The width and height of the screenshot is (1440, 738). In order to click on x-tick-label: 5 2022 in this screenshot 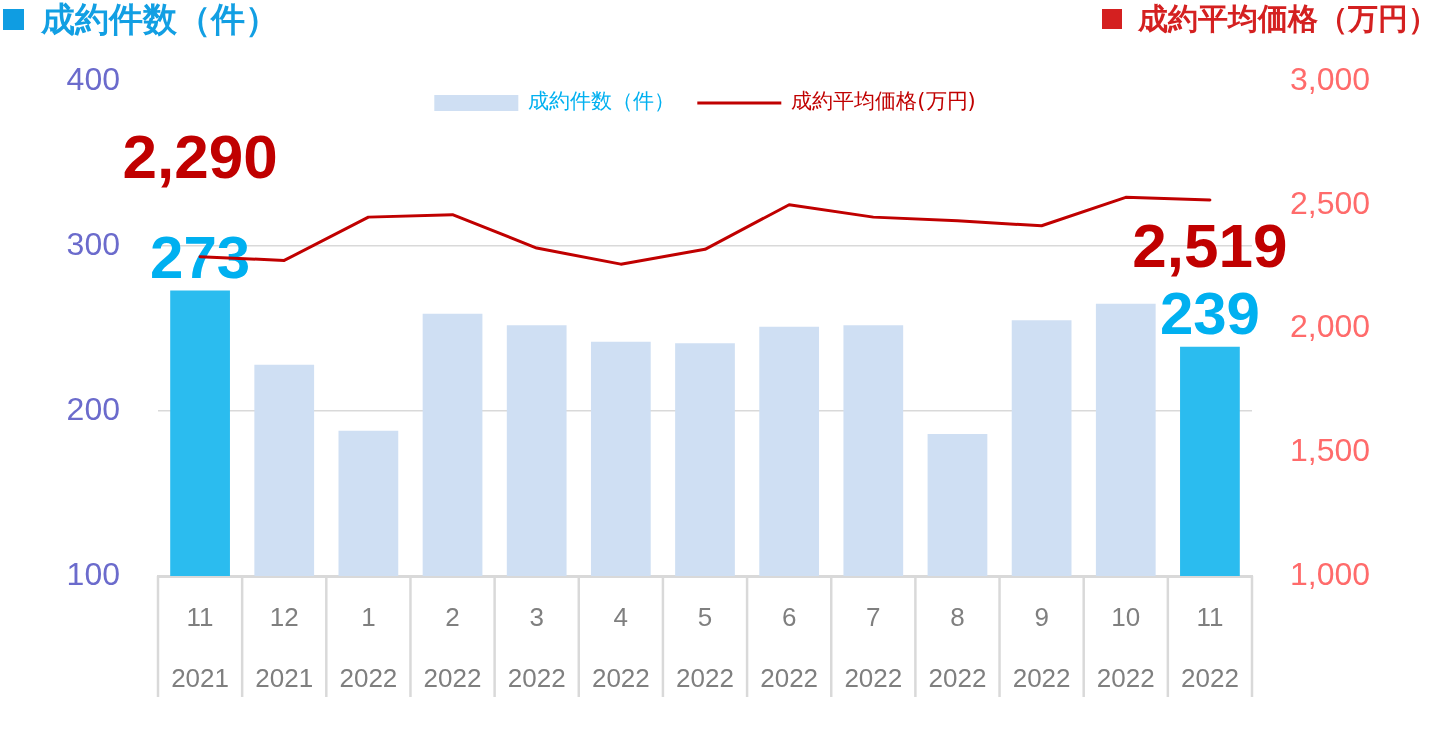, I will do `click(705, 647)`.